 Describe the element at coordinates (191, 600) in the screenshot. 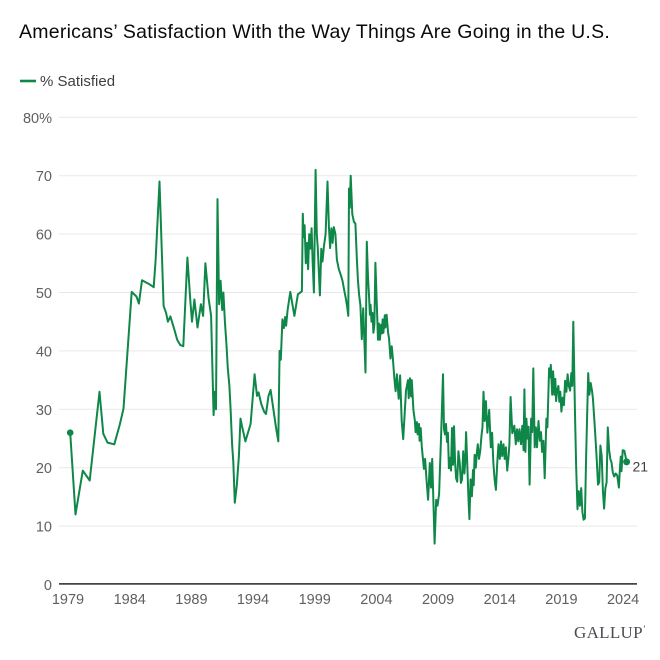

I see `svg-text: 1989` at that location.